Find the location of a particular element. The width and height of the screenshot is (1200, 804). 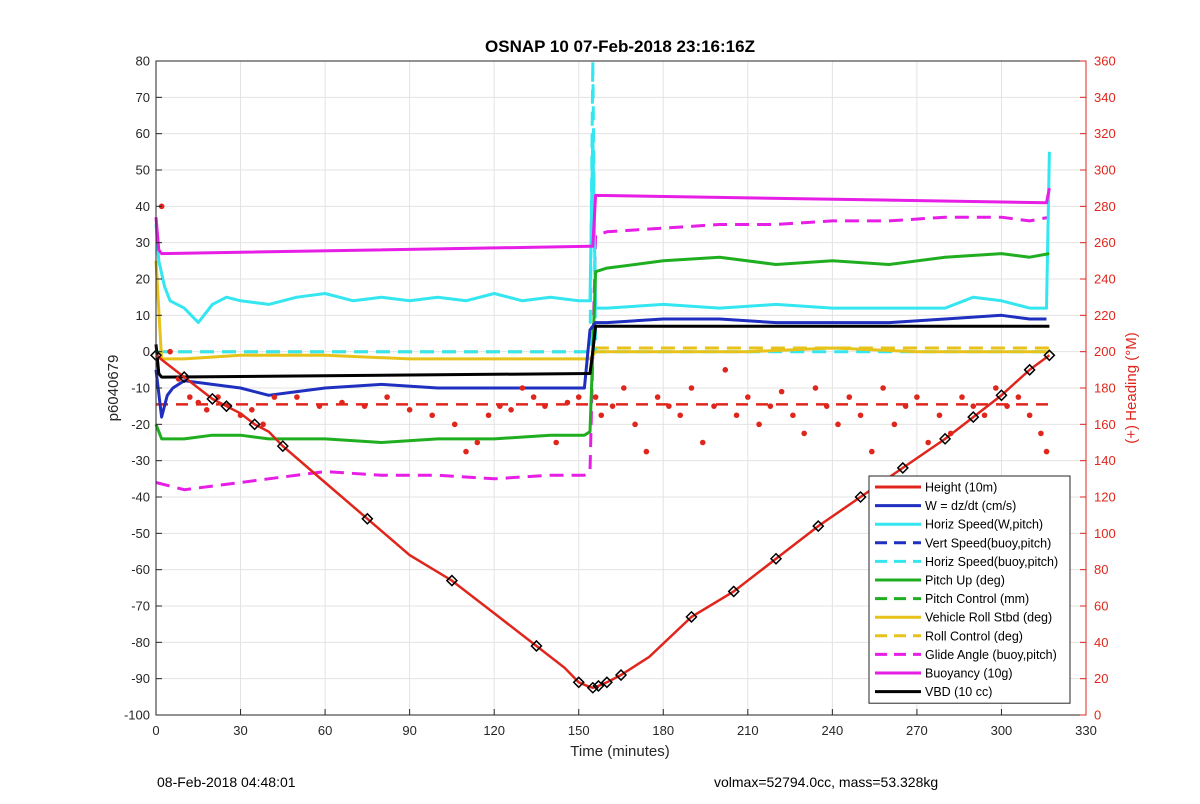

x-tick-label: 330 is located at coordinates (1086, 730).